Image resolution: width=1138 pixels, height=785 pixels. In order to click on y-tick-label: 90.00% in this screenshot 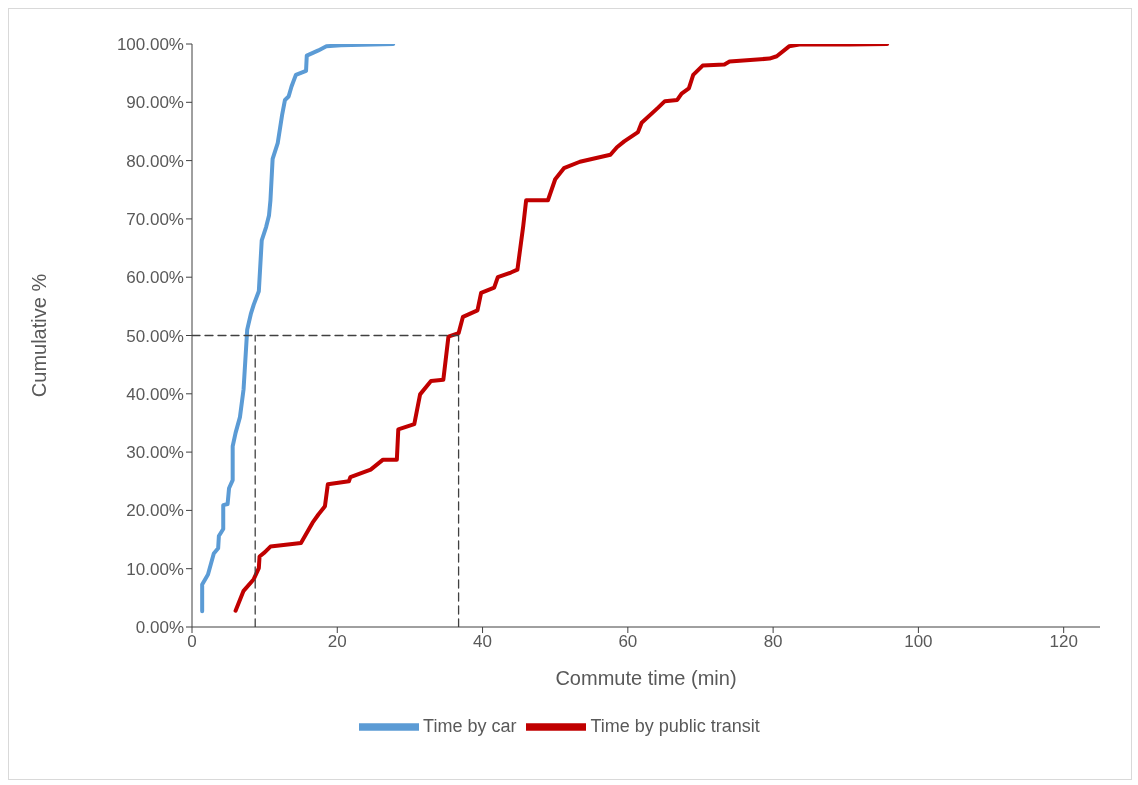, I will do `click(155, 103)`.